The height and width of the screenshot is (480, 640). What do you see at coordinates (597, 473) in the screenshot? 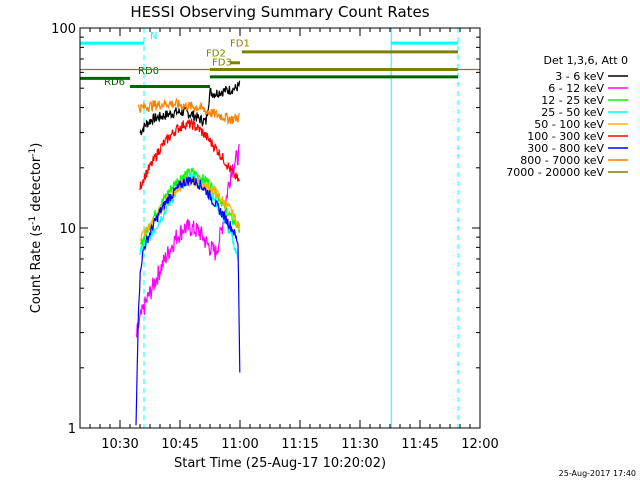
I see `date-stamp: 25-Aug-2017 17:40` at bounding box center [597, 473].